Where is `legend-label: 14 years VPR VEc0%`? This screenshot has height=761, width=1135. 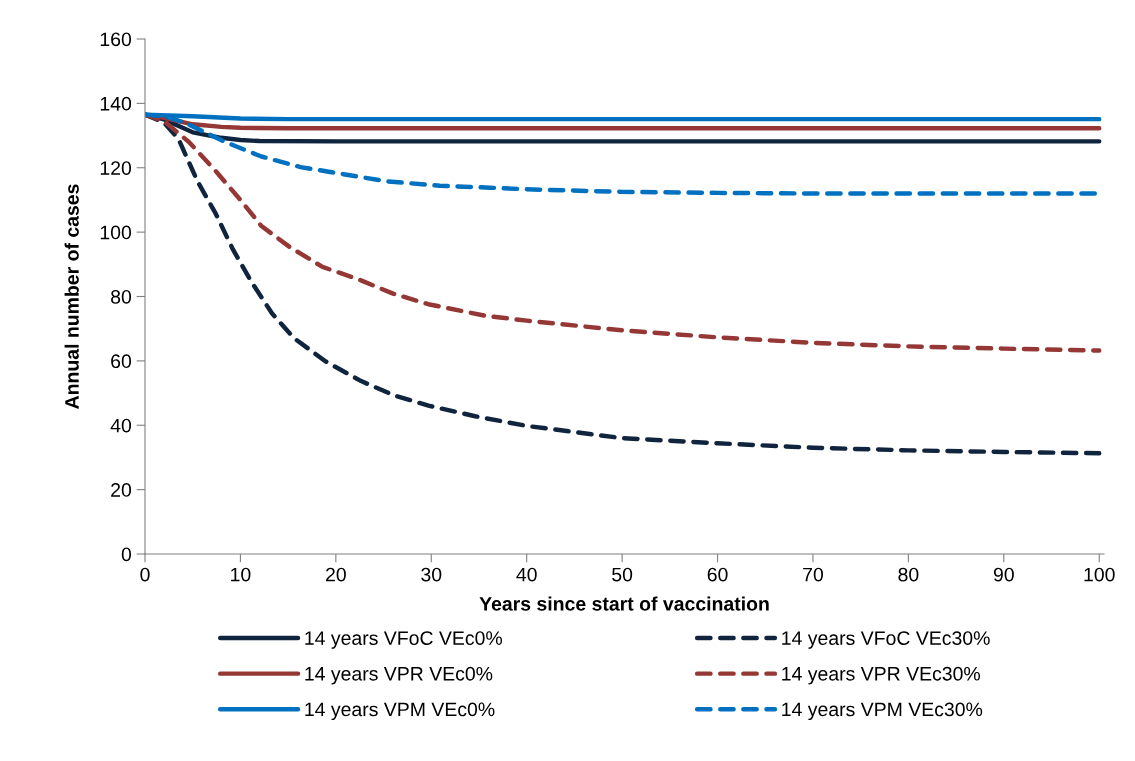
legend-label: 14 years VPR VEc0% is located at coordinates (399, 675).